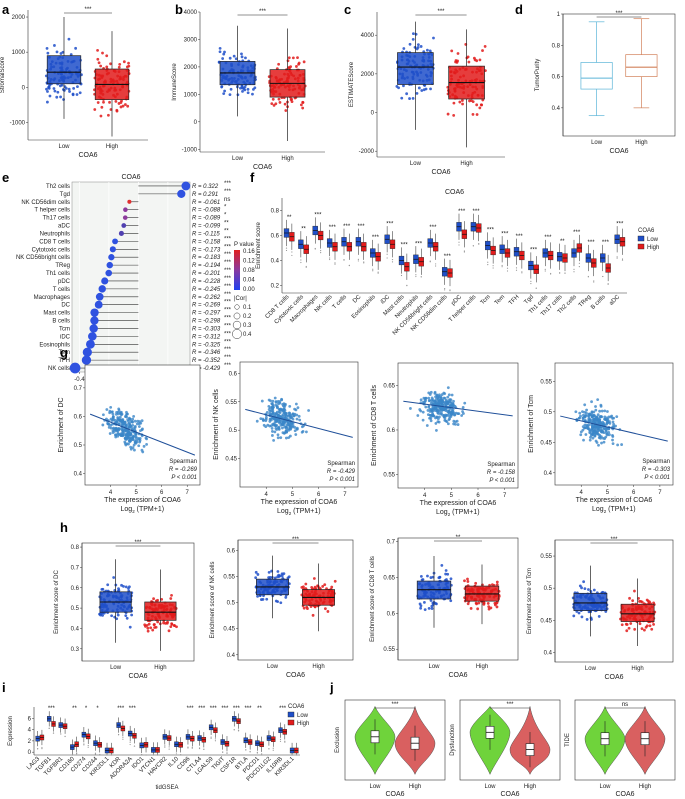 The width and height of the screenshot is (685, 799). I want to click on pvalue-legend-tick: 0.00, so click(249, 290).